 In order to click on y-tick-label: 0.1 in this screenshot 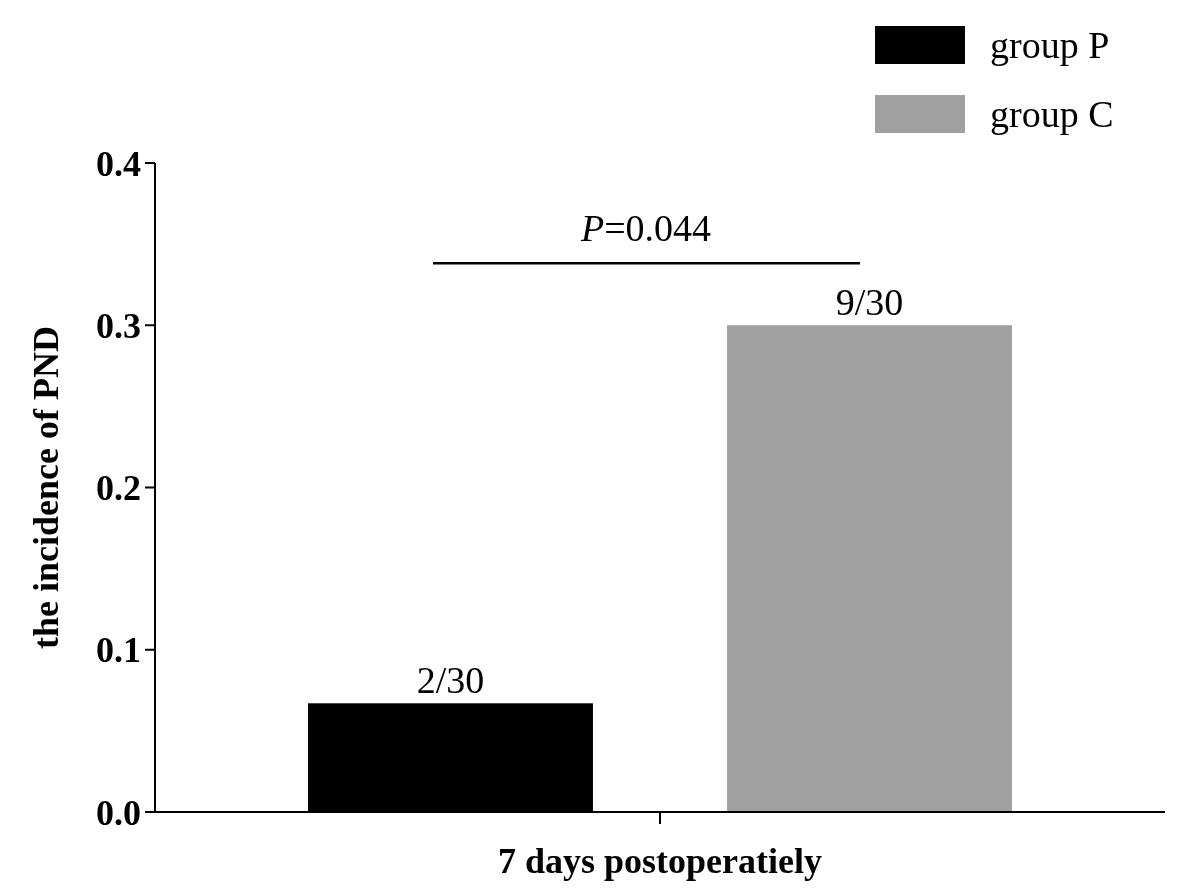, I will do `click(118, 650)`.